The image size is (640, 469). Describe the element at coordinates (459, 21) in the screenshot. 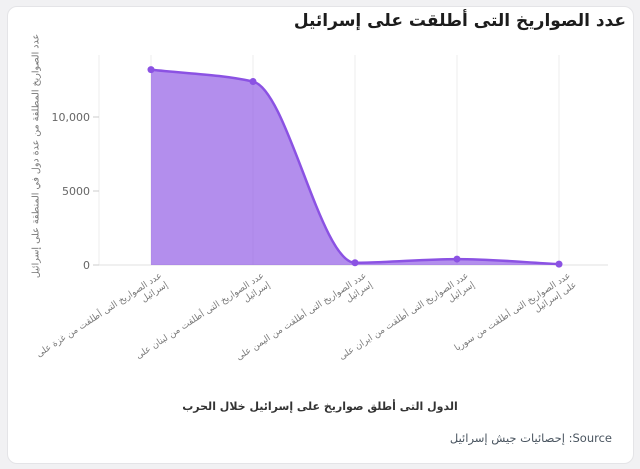

I see `chart-title: عدد الصواريخ التى أطلقت على إسرائيل` at that location.